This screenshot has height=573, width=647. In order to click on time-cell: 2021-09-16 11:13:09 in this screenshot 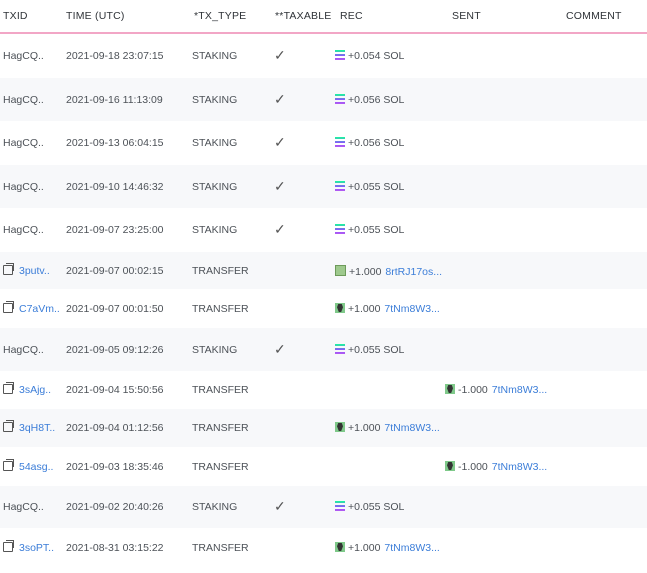, I will do `click(114, 100)`.